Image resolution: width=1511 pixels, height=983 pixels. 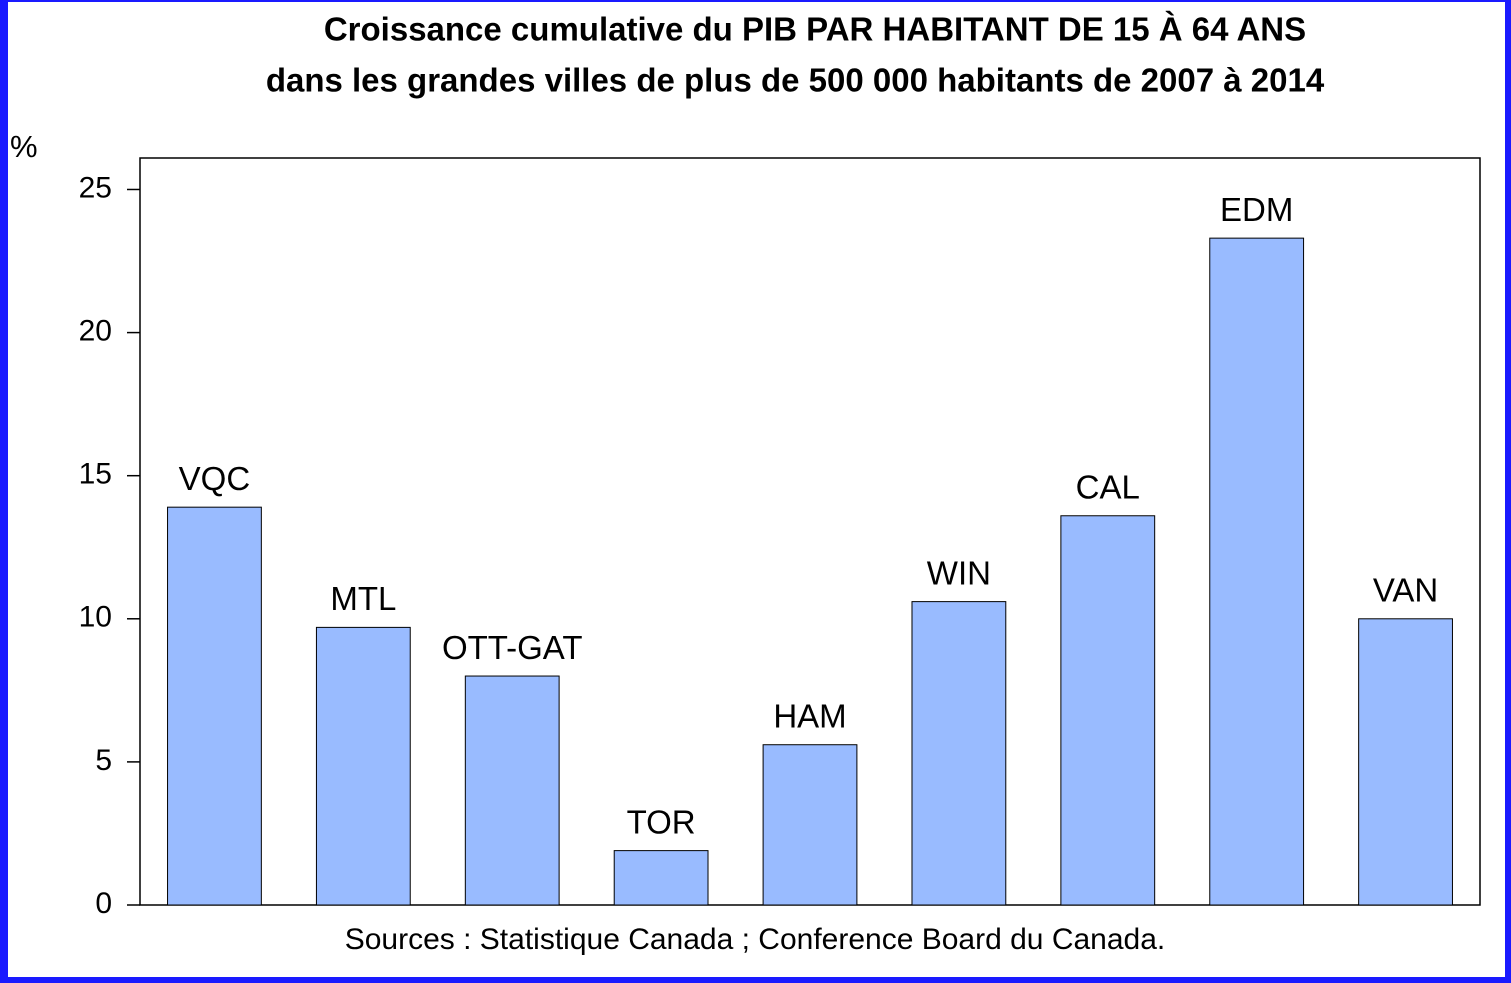 What do you see at coordinates (959, 572) in the screenshot?
I see `bar-category-label: WIN` at bounding box center [959, 572].